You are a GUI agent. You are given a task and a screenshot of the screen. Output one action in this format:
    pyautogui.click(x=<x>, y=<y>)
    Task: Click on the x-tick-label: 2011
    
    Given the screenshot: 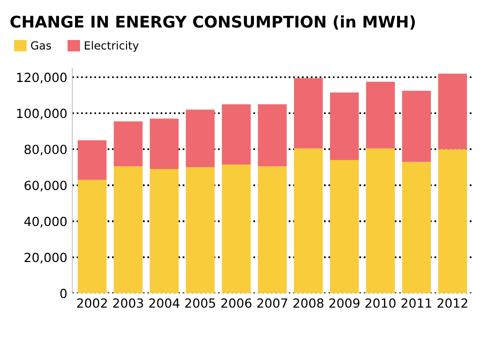 What is the action you would take?
    pyautogui.click(x=417, y=303)
    